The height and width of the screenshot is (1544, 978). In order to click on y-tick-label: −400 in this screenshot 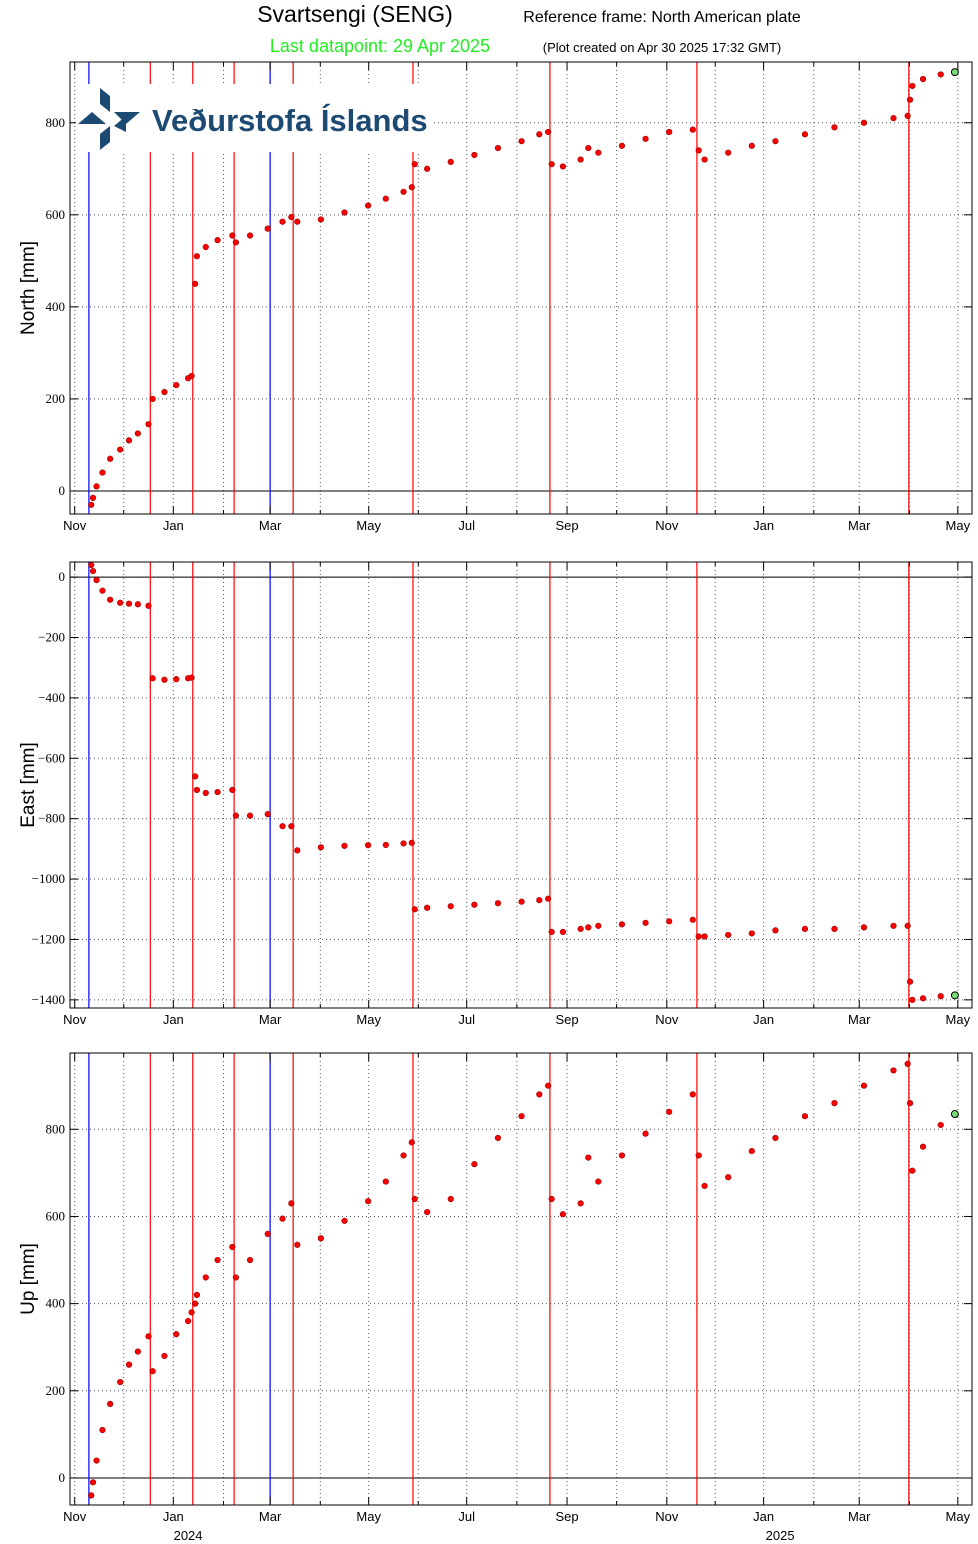, I will do `click(51, 697)`.